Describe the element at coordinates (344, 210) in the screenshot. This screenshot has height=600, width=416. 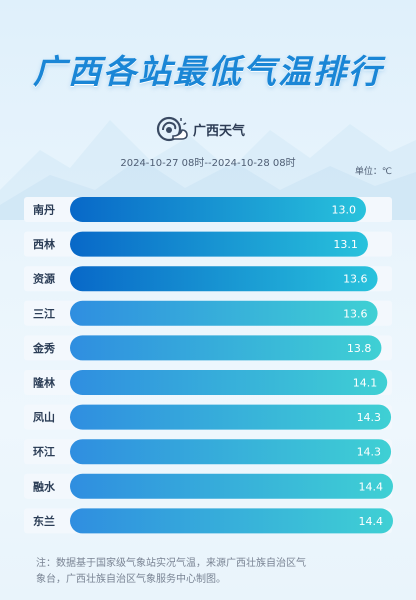
I see `value-label: 13.0` at that location.